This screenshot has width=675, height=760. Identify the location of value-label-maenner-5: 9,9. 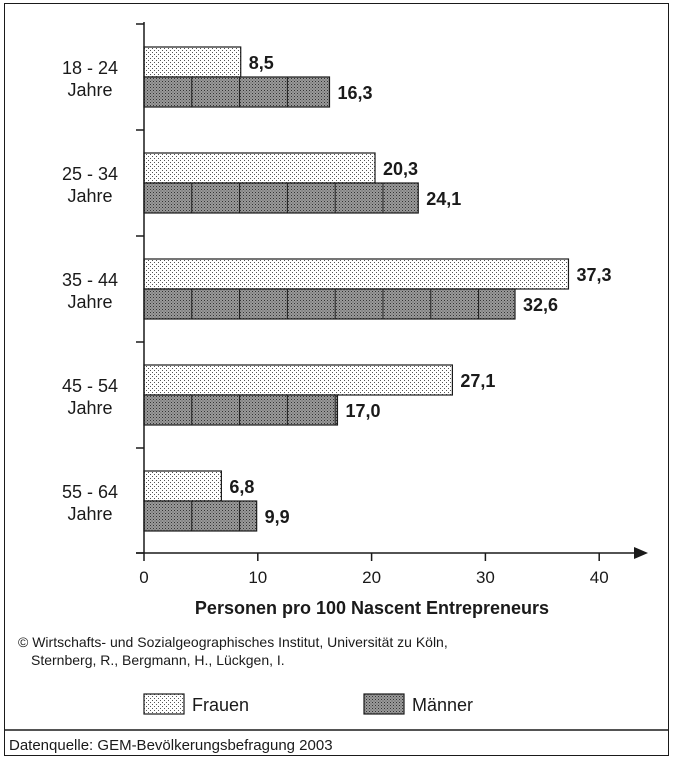
(277, 517).